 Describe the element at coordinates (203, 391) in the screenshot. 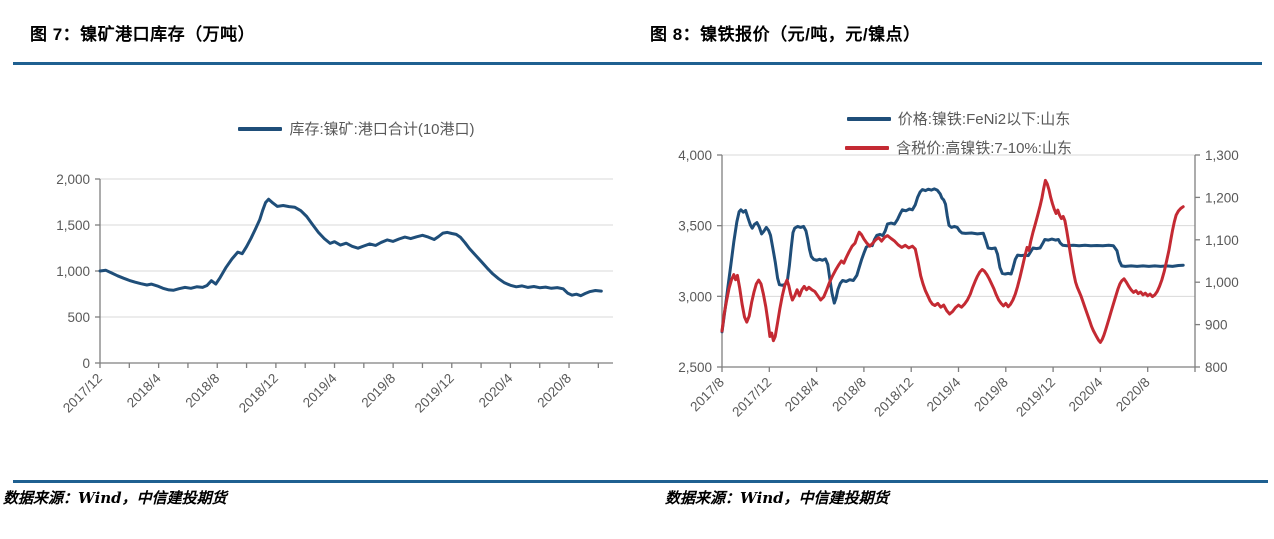

I see `svg-text: 2018/8` at that location.